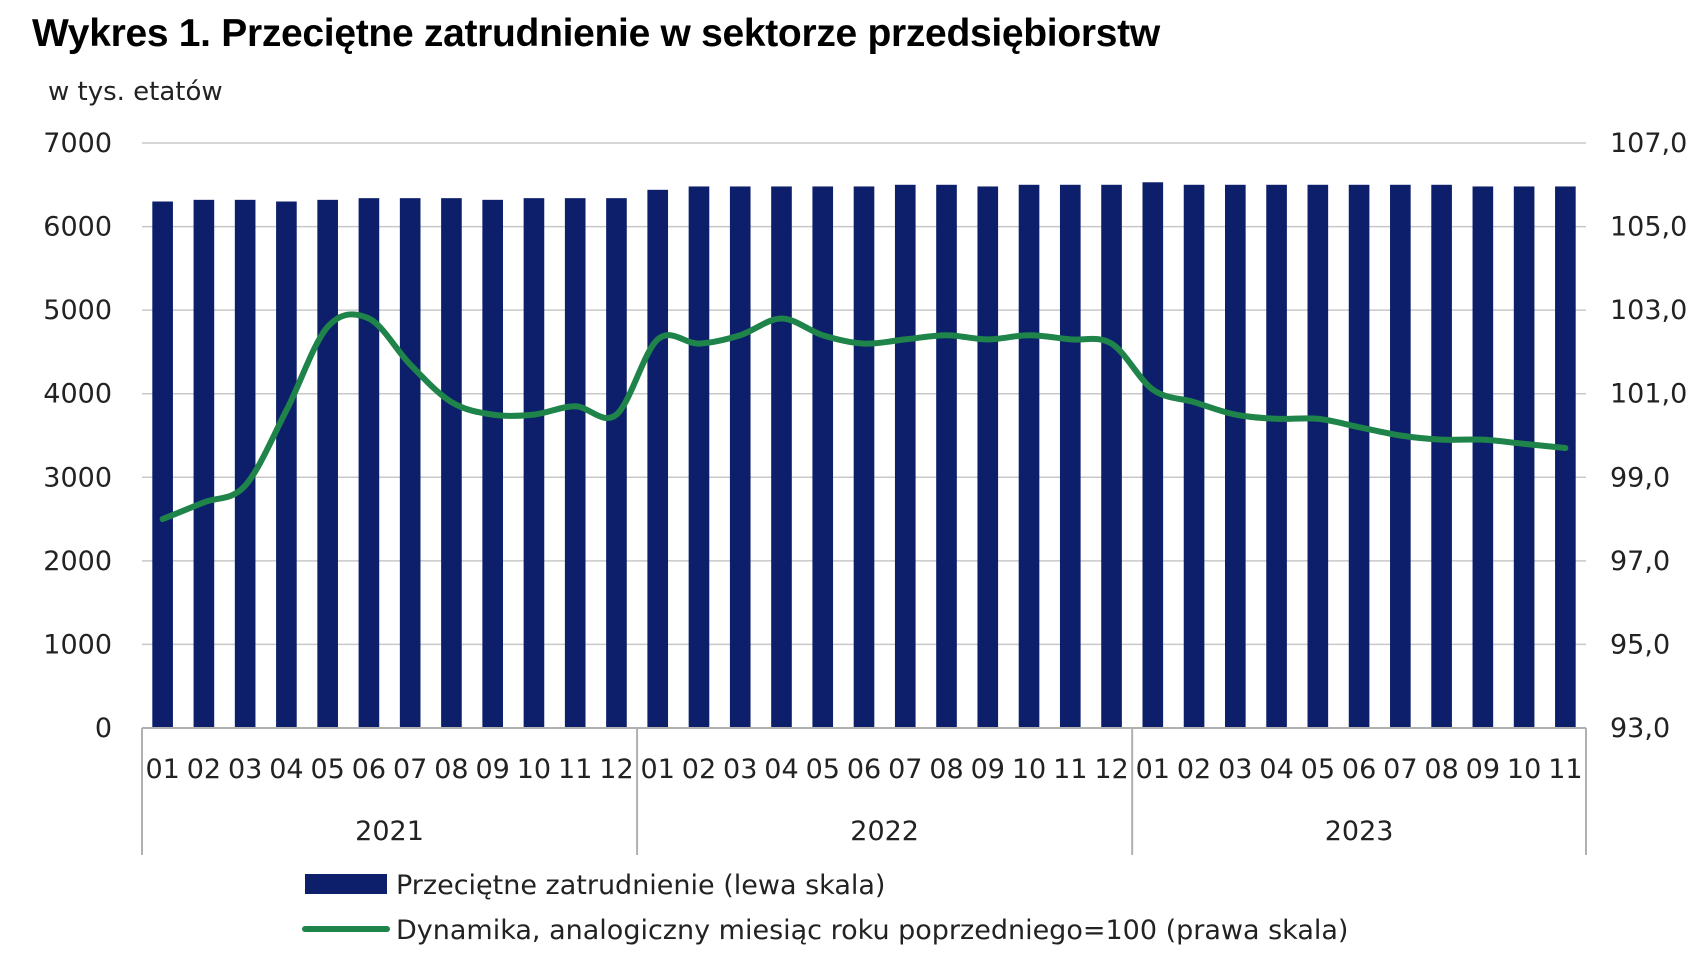  What do you see at coordinates (1640, 561) in the screenshot?
I see `y-right-tick-label: 97,0` at bounding box center [1640, 561].